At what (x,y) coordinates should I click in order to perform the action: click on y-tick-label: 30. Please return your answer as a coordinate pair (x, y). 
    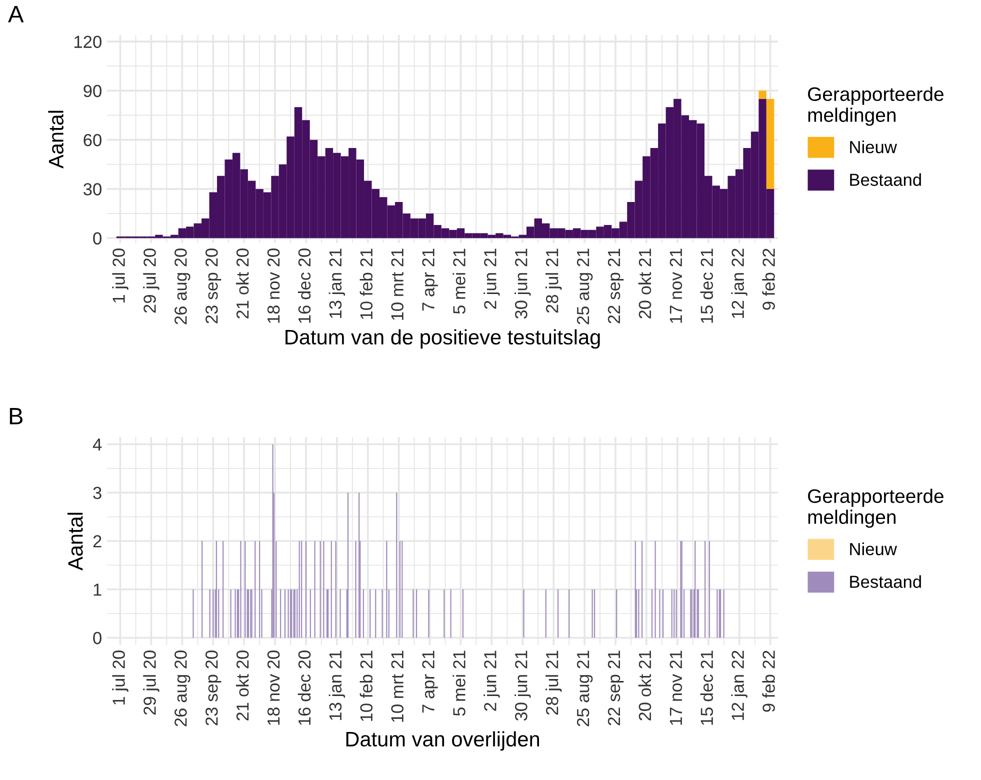
    Looking at the image, I should click on (92, 189).